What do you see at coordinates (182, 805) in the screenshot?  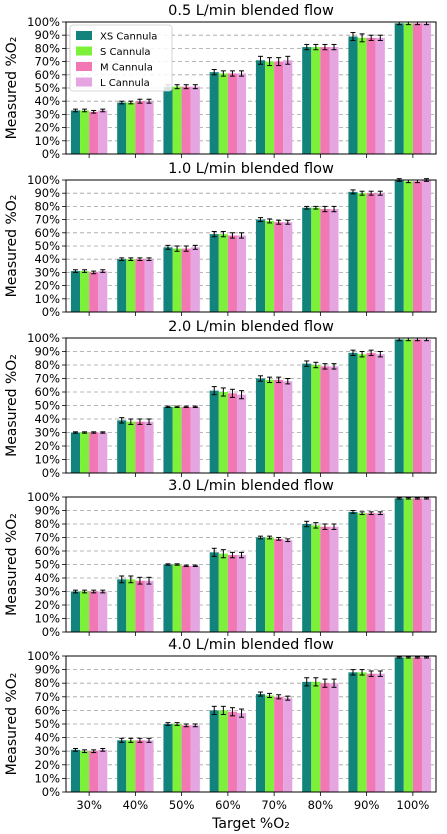 I see `x-tick-label: 50%` at bounding box center [182, 805].